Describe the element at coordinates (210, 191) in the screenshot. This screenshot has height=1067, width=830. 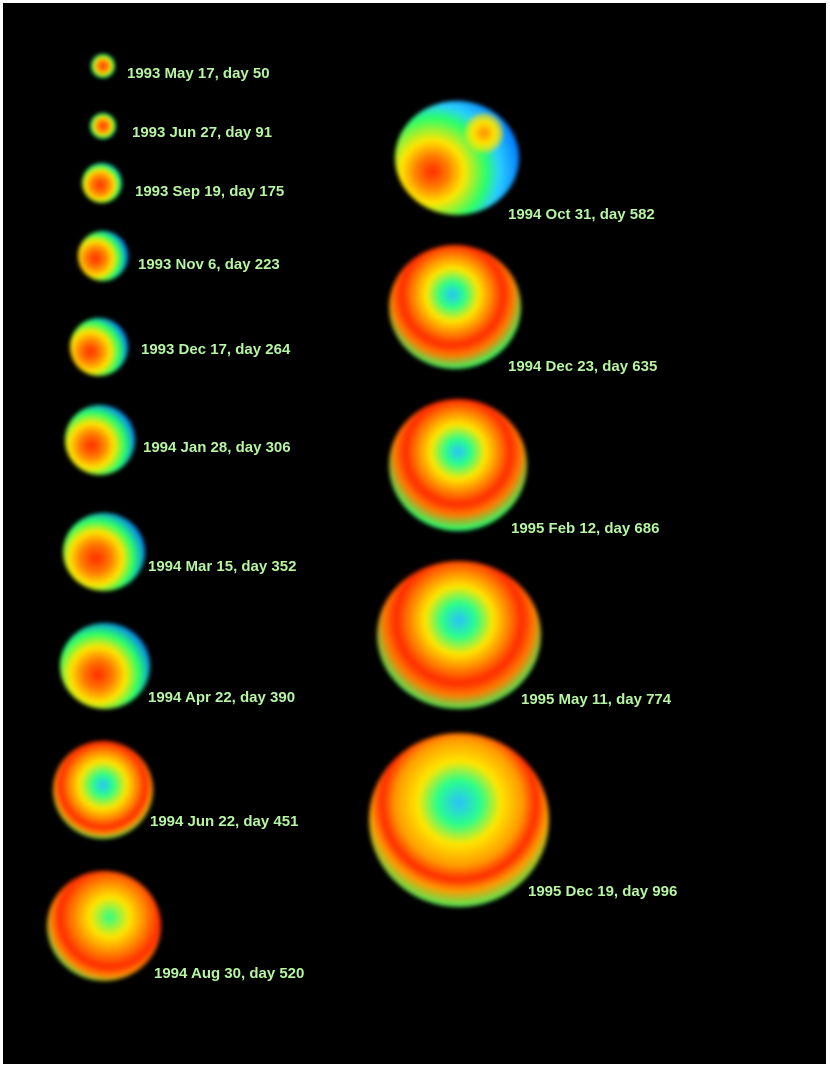
I see `frame-label: 1993 Sep 19, day 175` at that location.